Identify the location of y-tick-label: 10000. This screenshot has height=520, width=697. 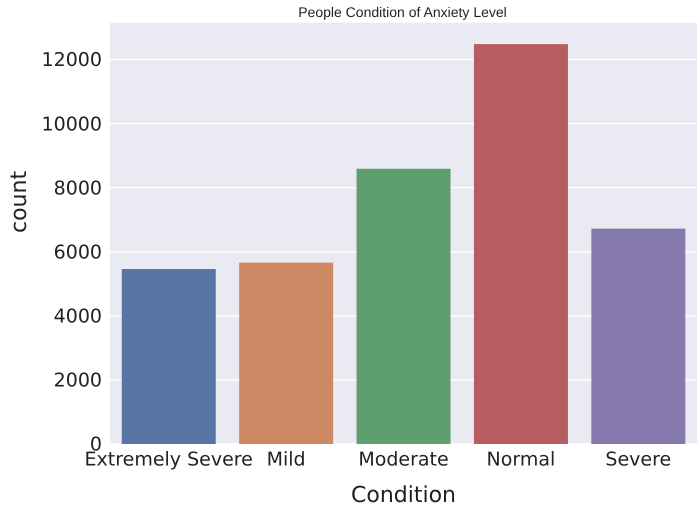
(72, 124).